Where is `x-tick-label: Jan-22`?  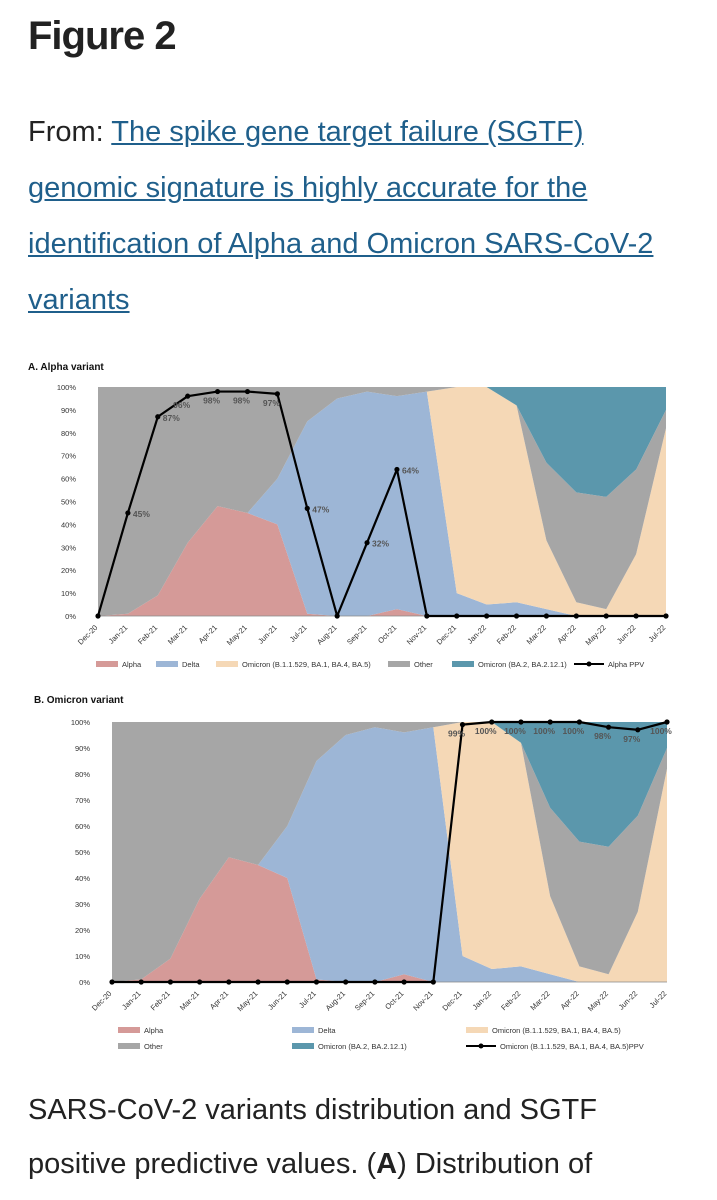 x-tick-label: Jan-22 is located at coordinates (482, 1000).